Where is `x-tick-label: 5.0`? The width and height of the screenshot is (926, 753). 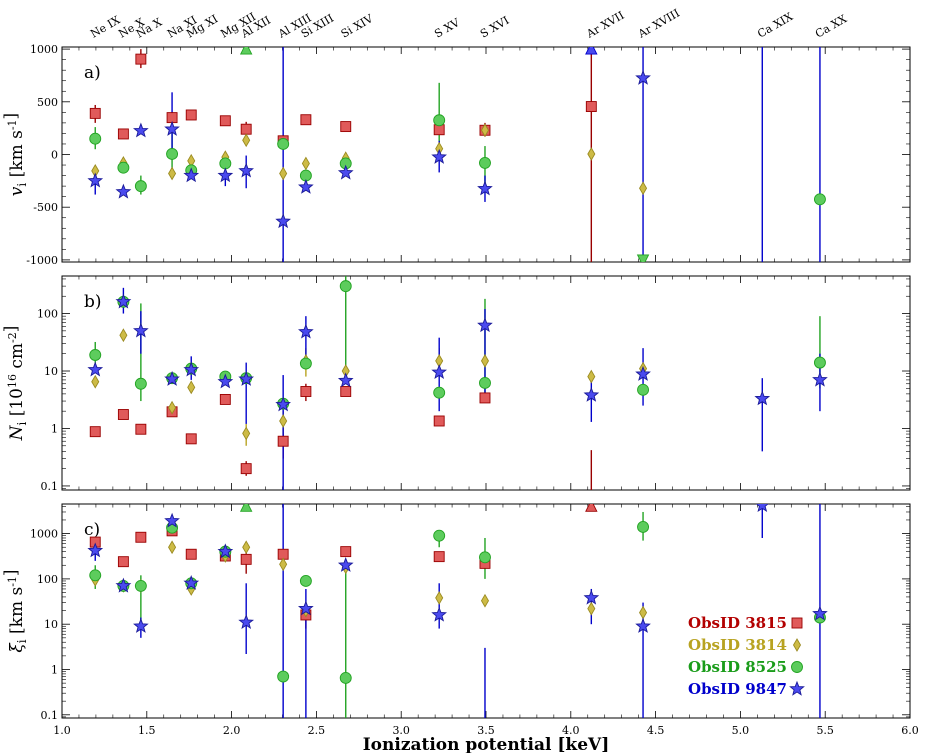
x-tick-label: 5.0 is located at coordinates (741, 730).